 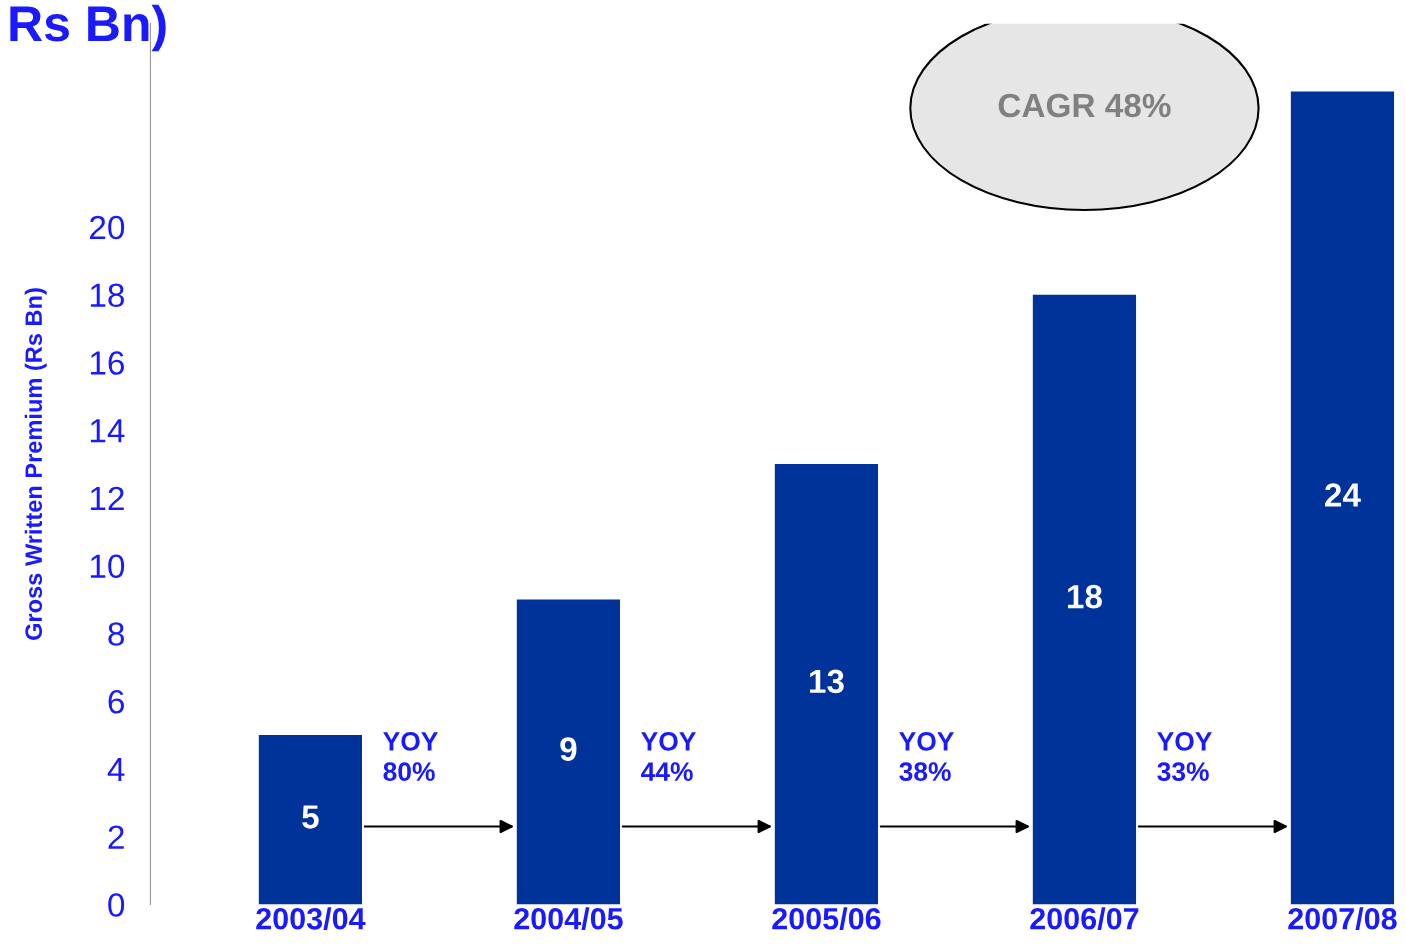 I want to click on x-tick-label: 2005/06, so click(x=826, y=918).